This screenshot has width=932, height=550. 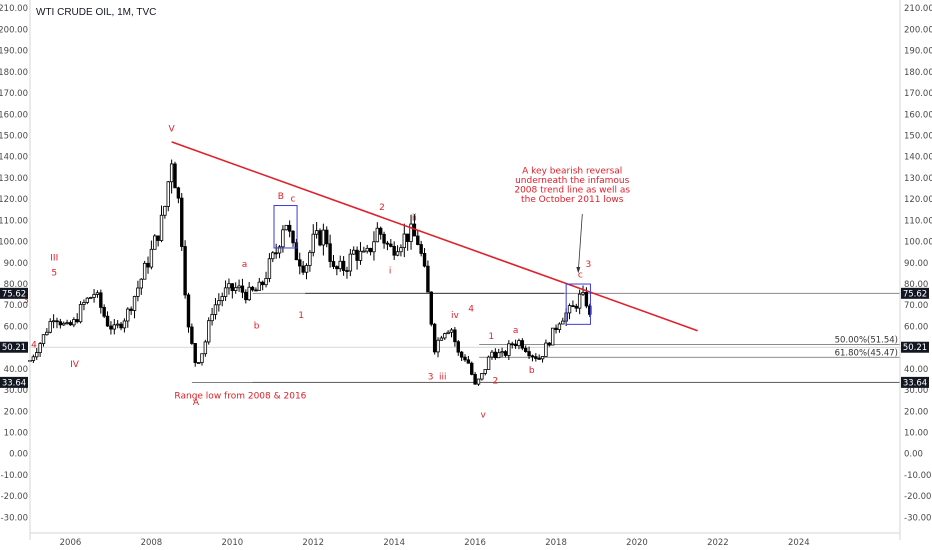 What do you see at coordinates (572, 181) in the screenshot?
I see `annotation-line: underneath the infamous` at bounding box center [572, 181].